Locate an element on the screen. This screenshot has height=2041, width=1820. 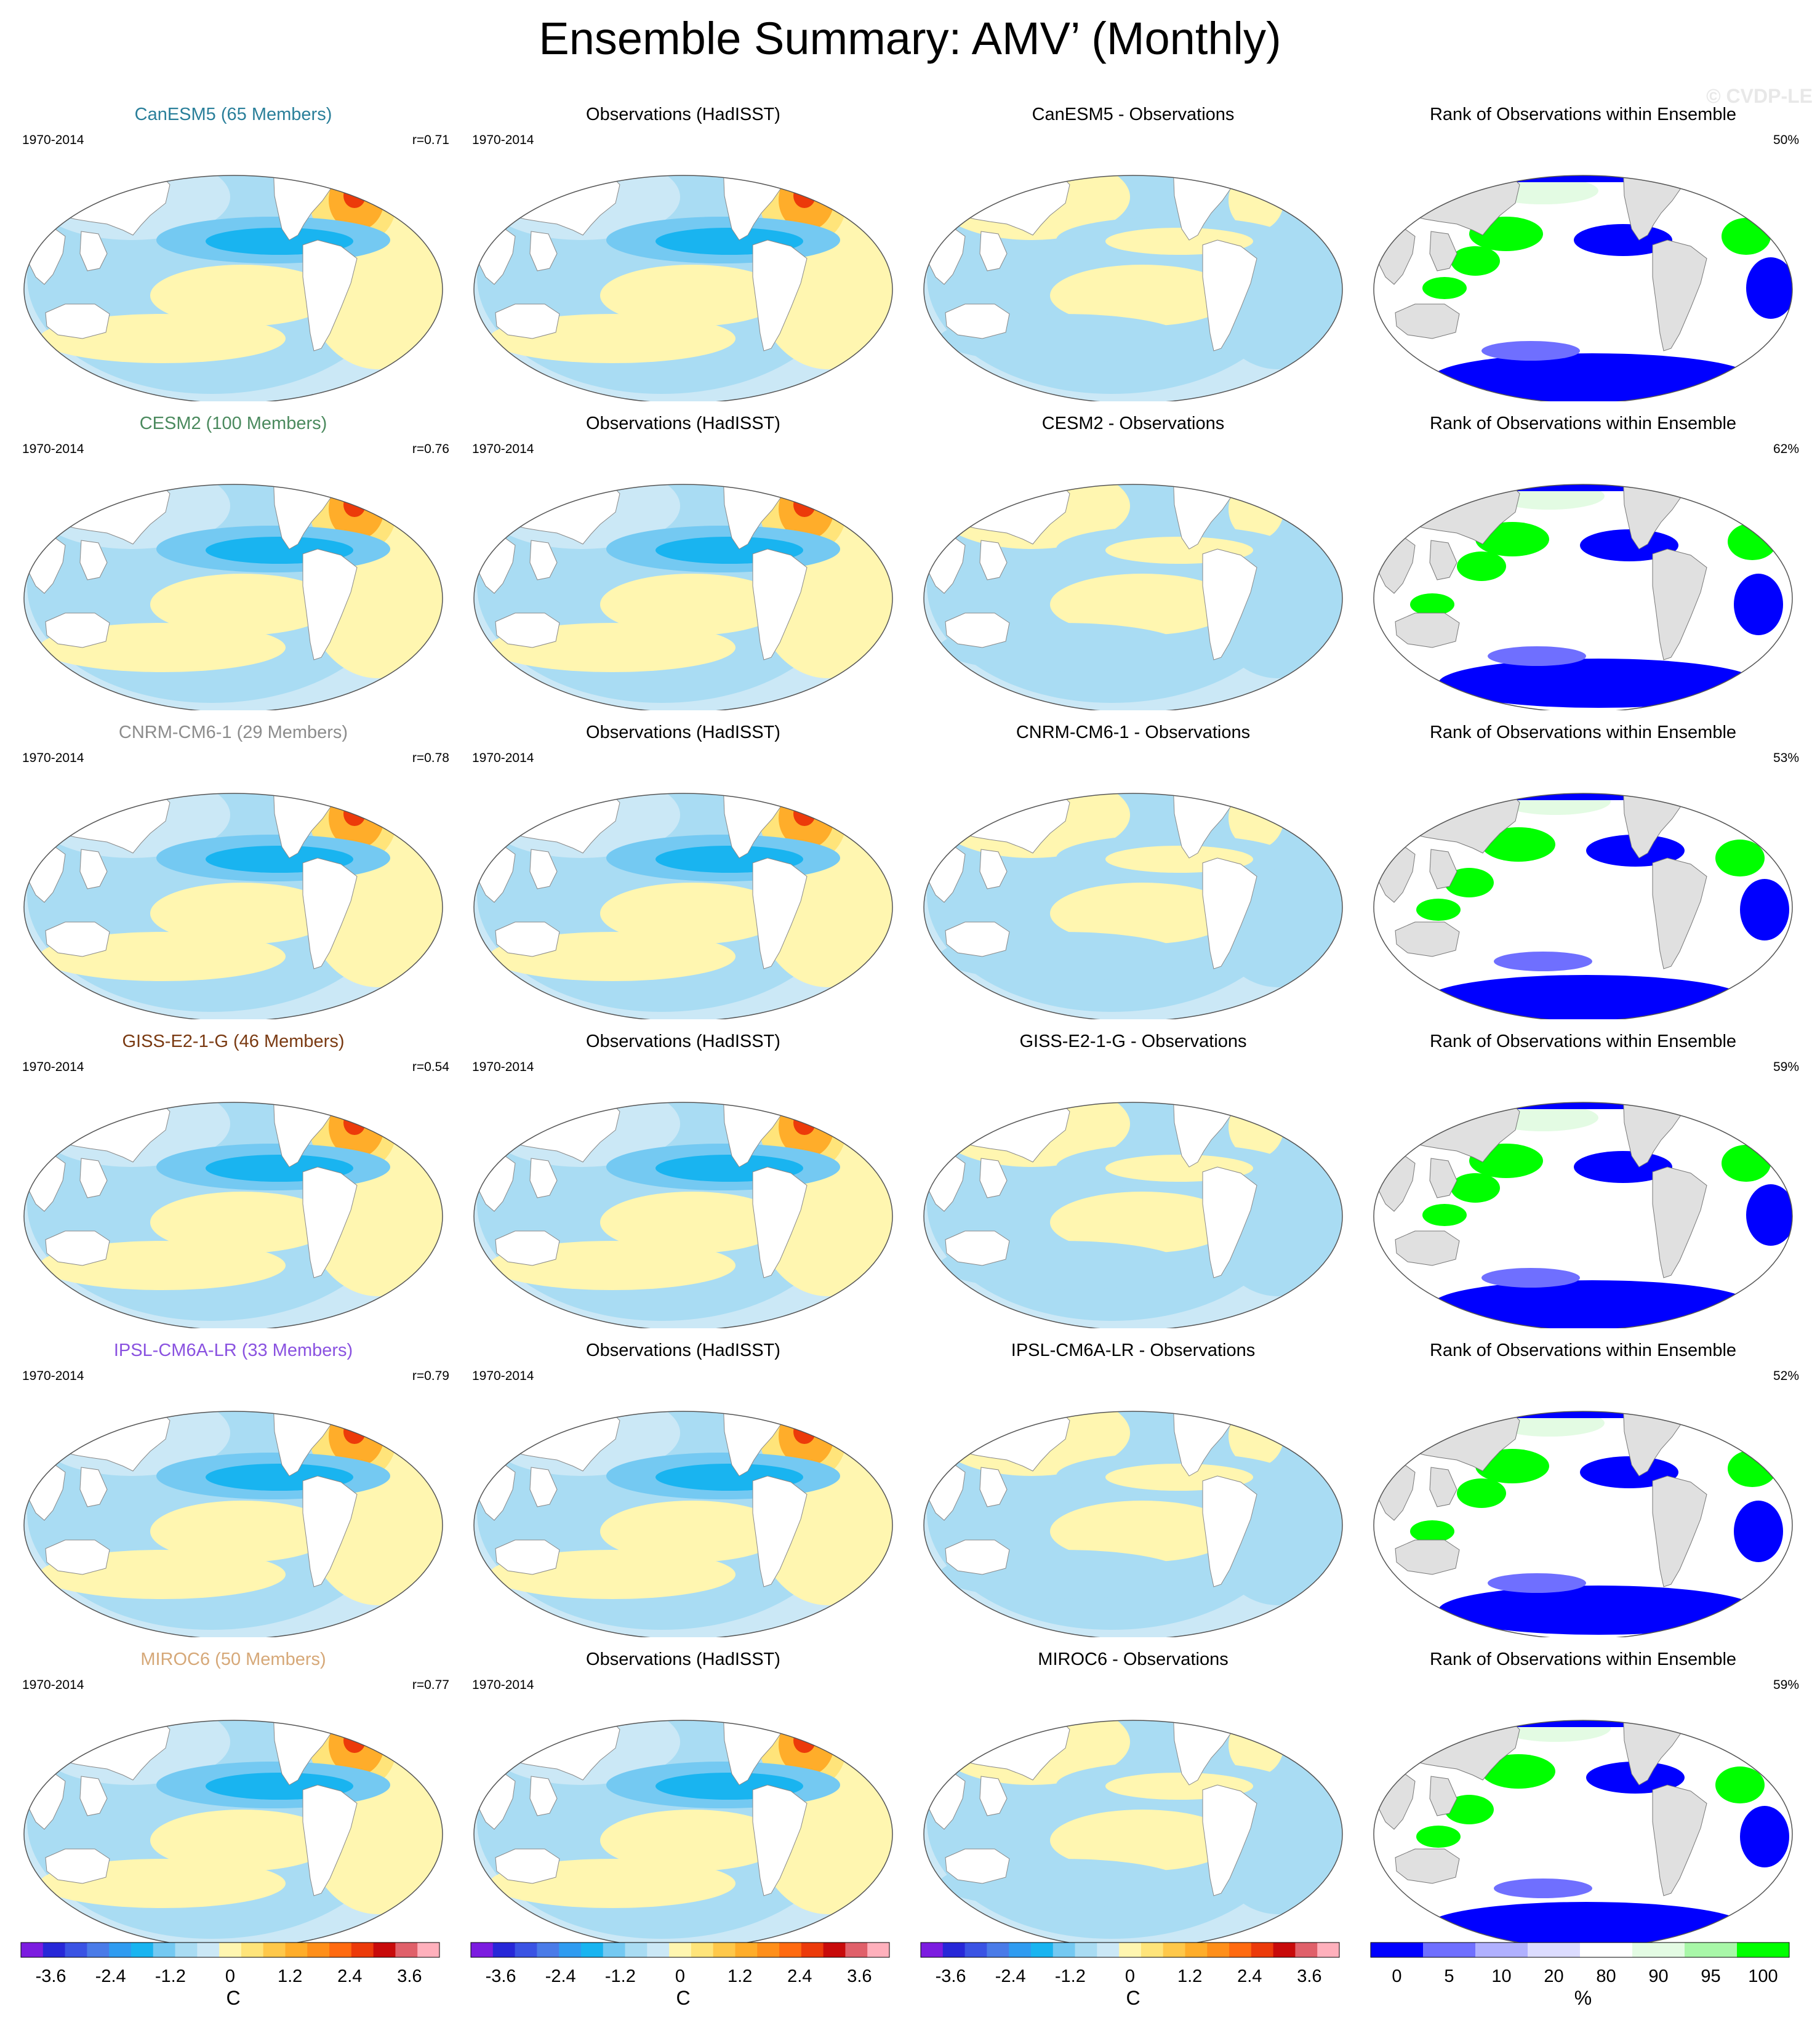
model-panel: MIROC6 (50 Members) 1970-2014 r=0.77 is located at coordinates (234, 1792).